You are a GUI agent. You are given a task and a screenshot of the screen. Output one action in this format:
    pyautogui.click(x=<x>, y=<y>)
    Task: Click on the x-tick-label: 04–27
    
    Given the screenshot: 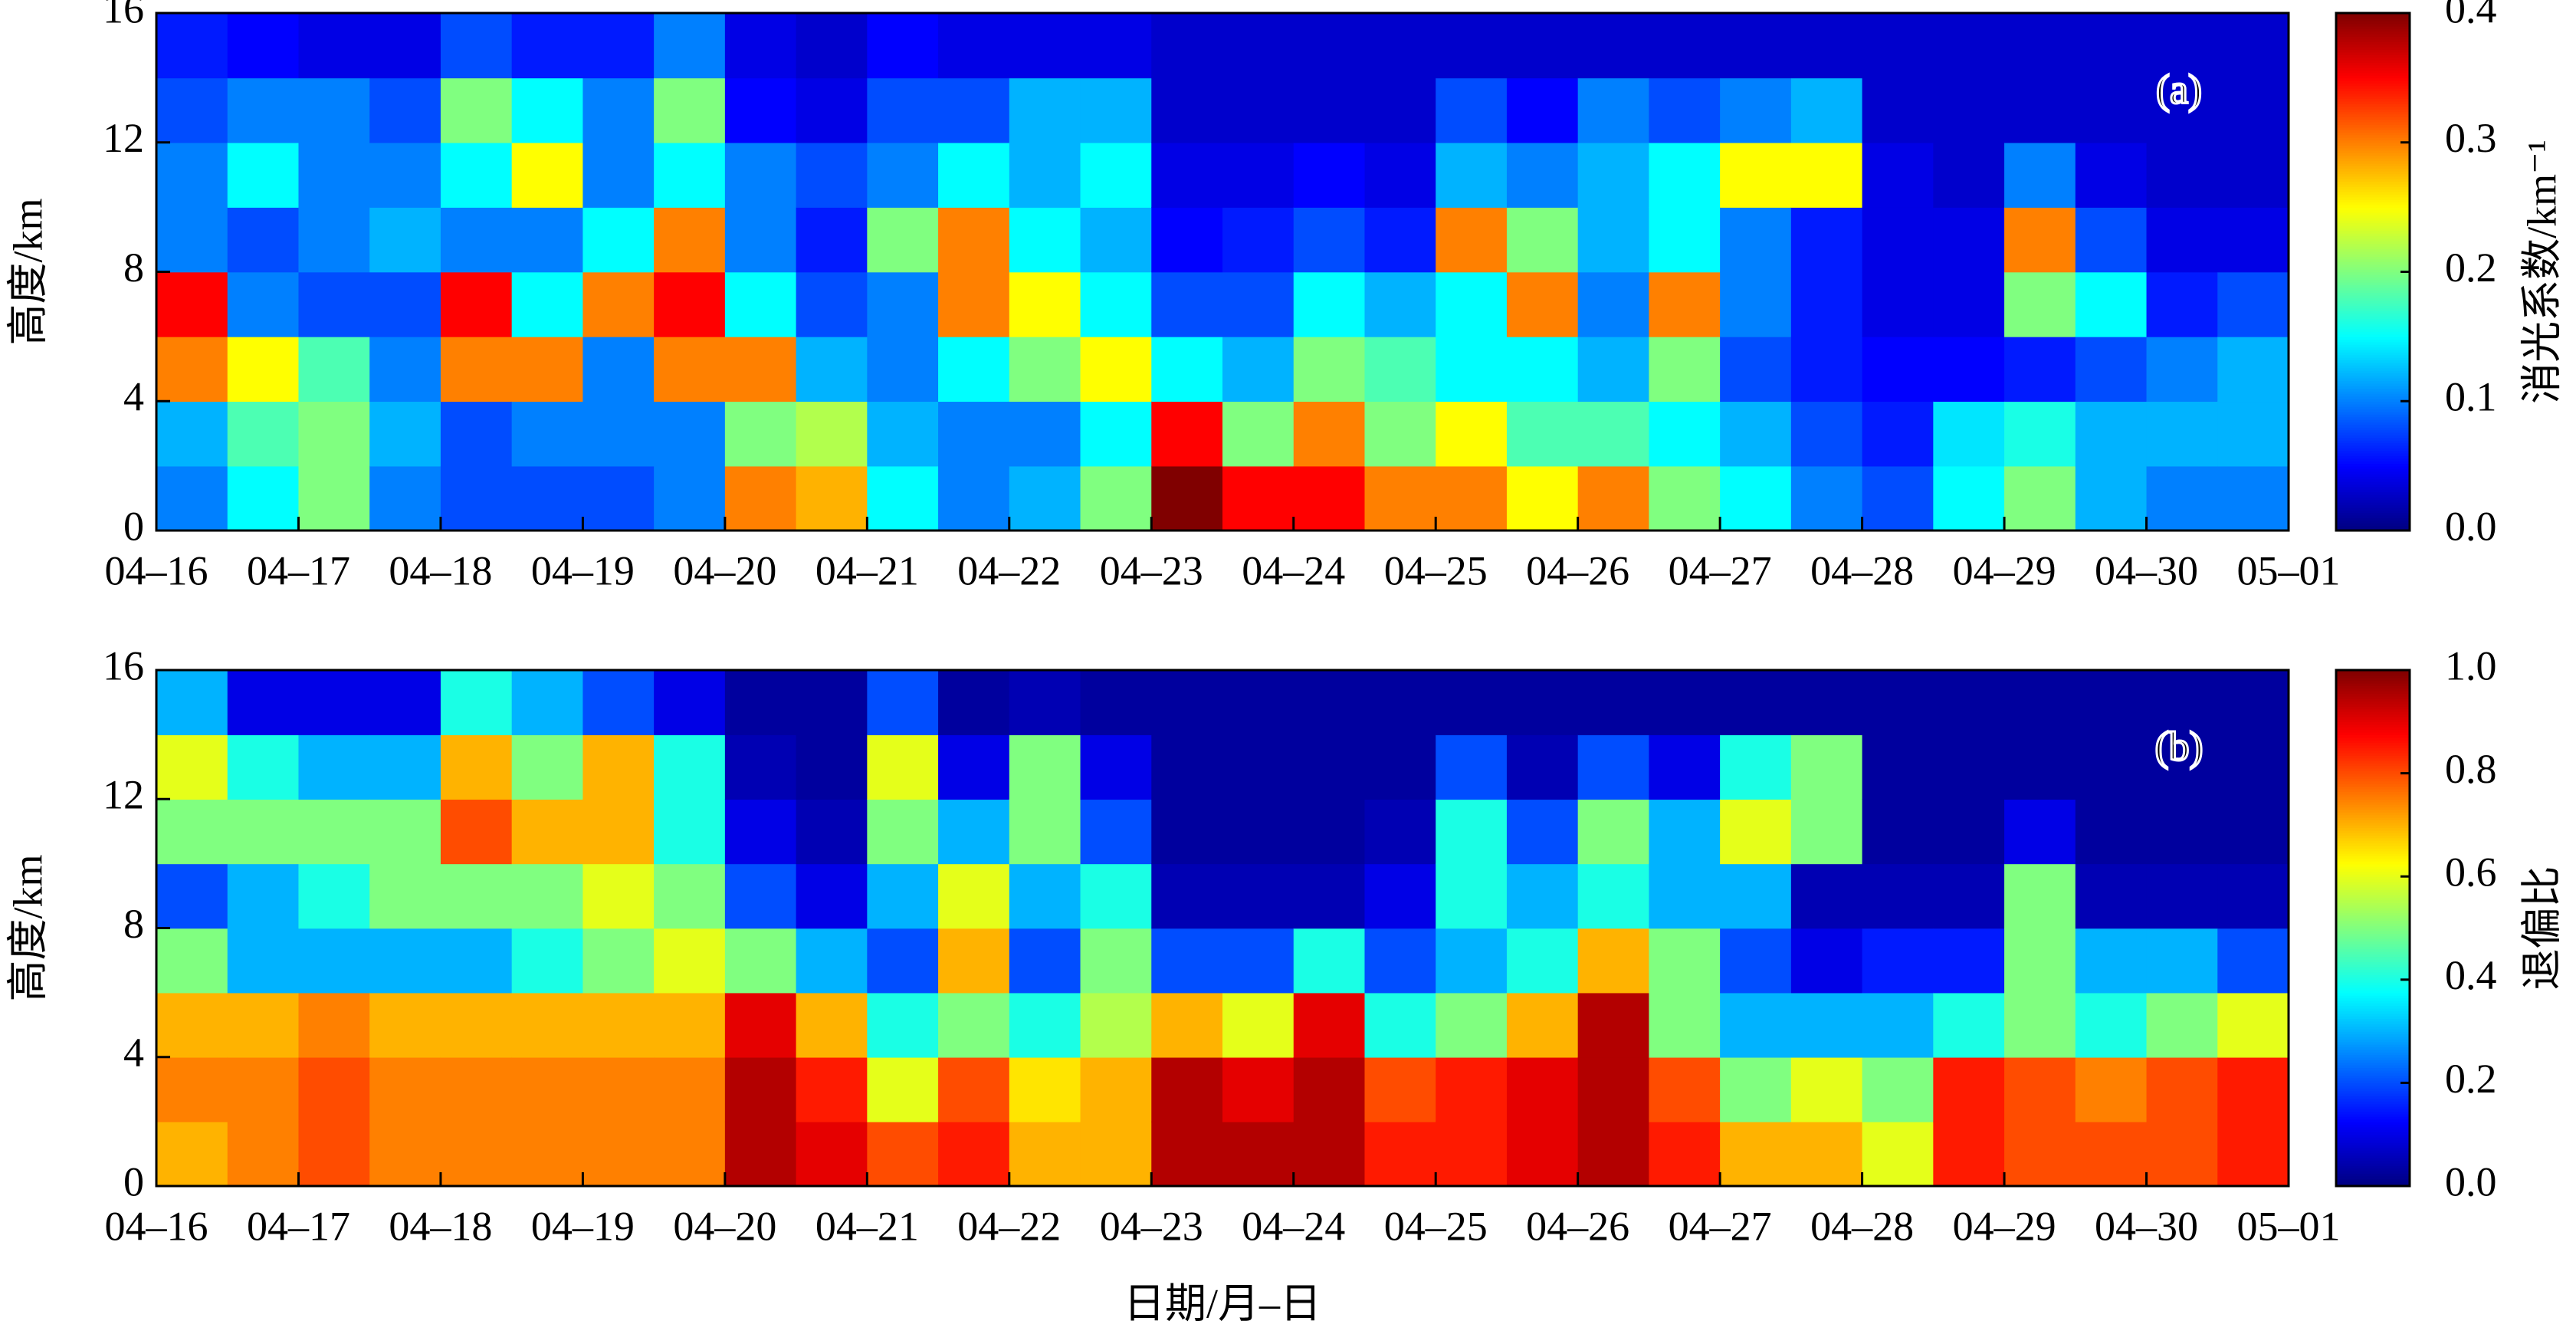 What is the action you would take?
    pyautogui.click(x=1720, y=1226)
    